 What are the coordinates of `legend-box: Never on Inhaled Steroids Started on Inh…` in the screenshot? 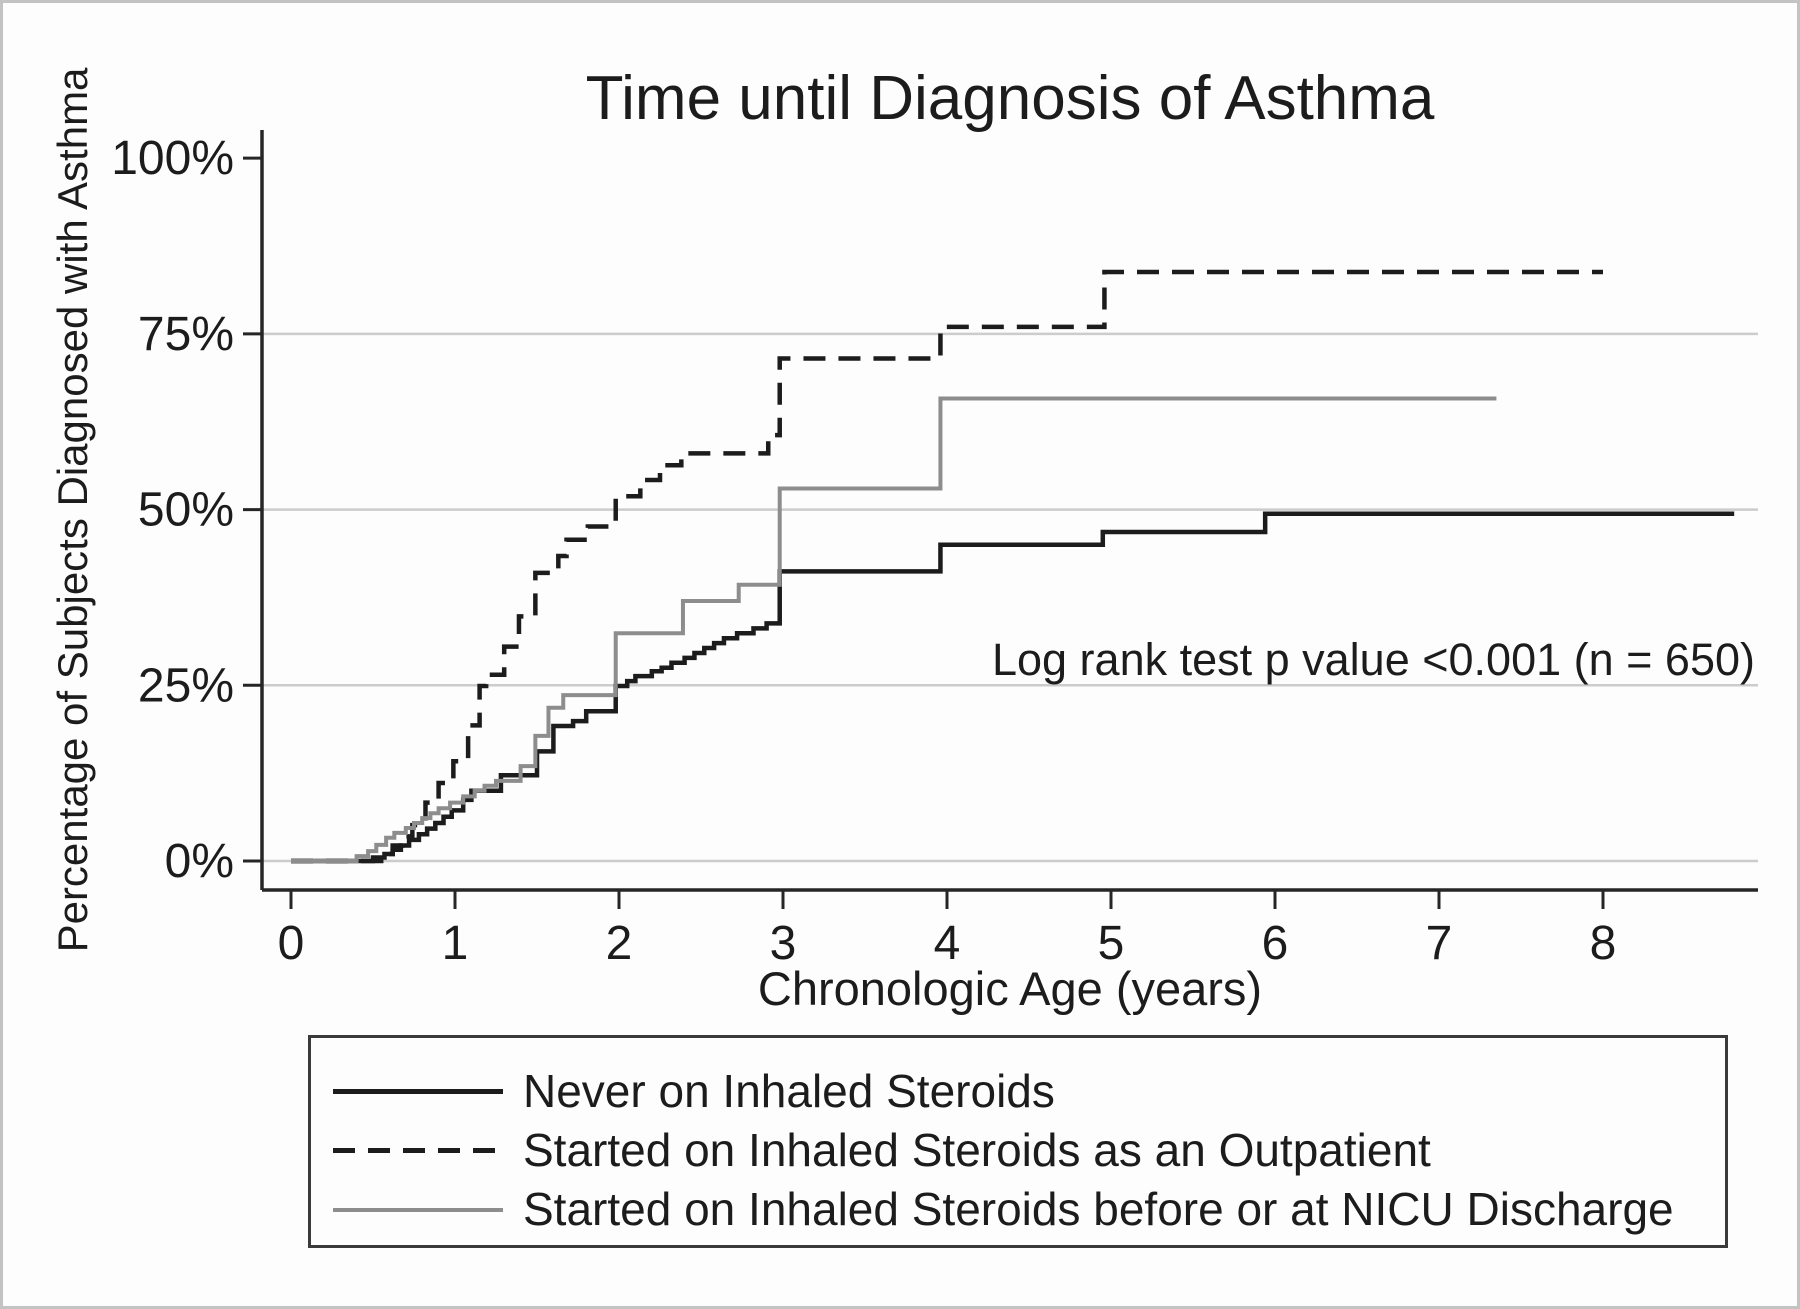 It's located at (1018, 1141).